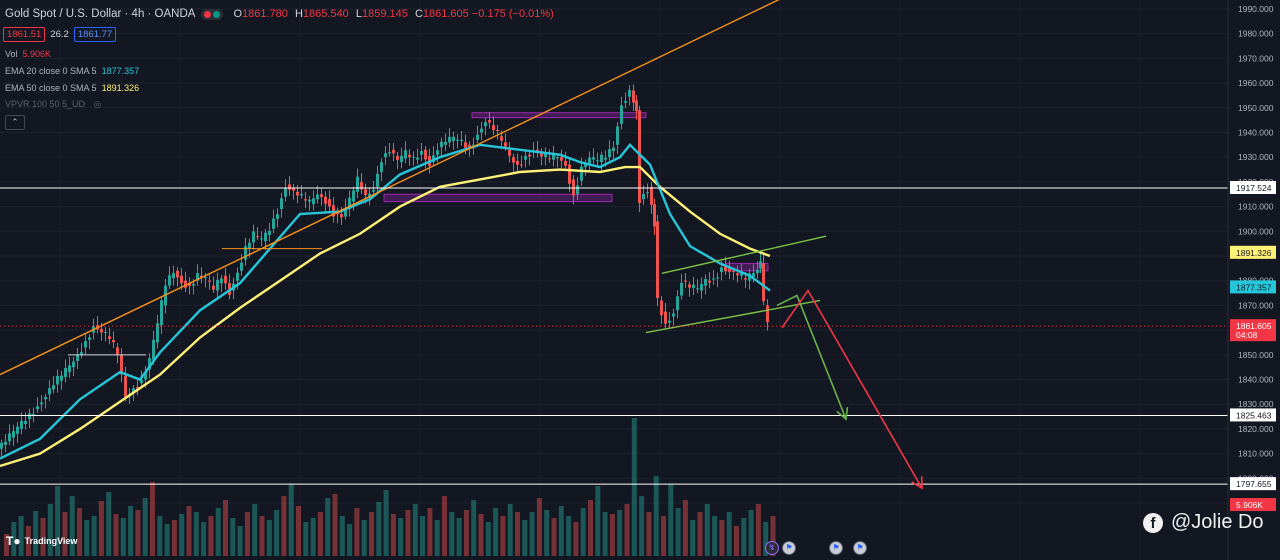 The height and width of the screenshot is (560, 1280). Describe the element at coordinates (59, 34) in the screenshot. I see `spread-value: 26.2` at that location.